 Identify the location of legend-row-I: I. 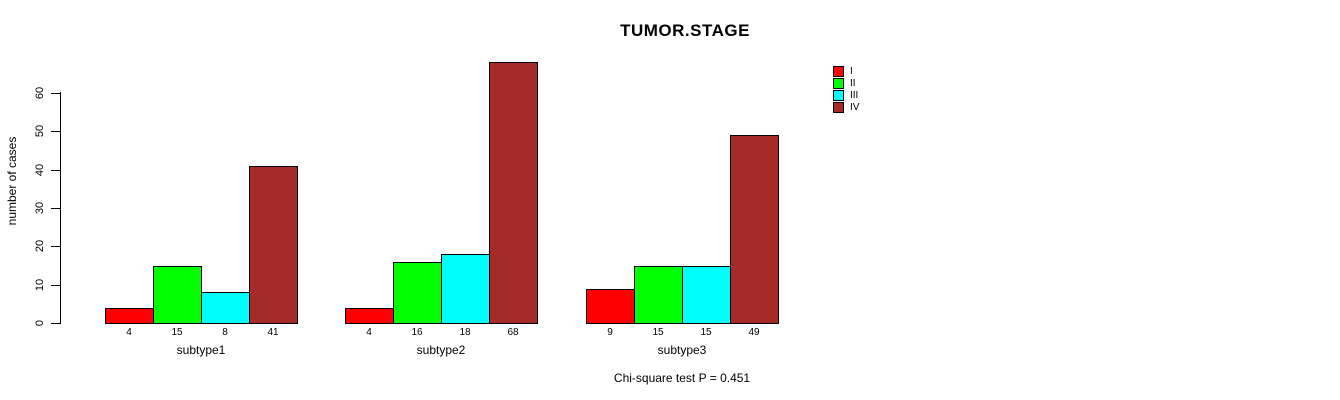
(846, 71).